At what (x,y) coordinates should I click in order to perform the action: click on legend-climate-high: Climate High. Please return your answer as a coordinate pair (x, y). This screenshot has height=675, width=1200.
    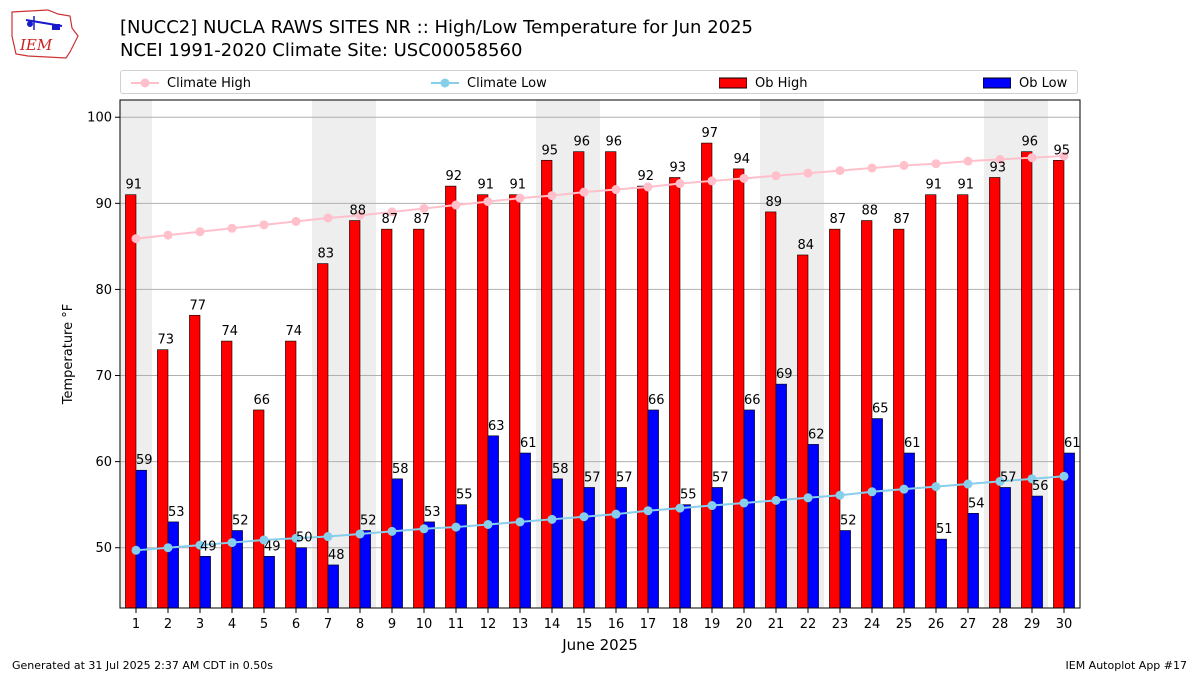
    Looking at the image, I should click on (191, 83).